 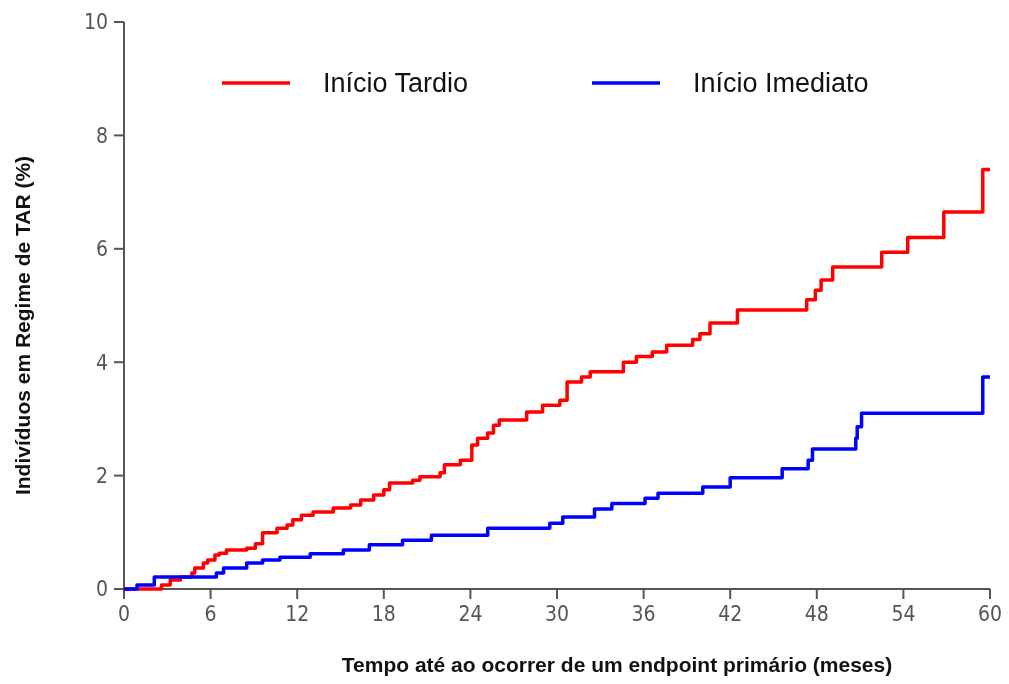 What do you see at coordinates (210, 614) in the screenshot?
I see `x-tick-label: 6` at bounding box center [210, 614].